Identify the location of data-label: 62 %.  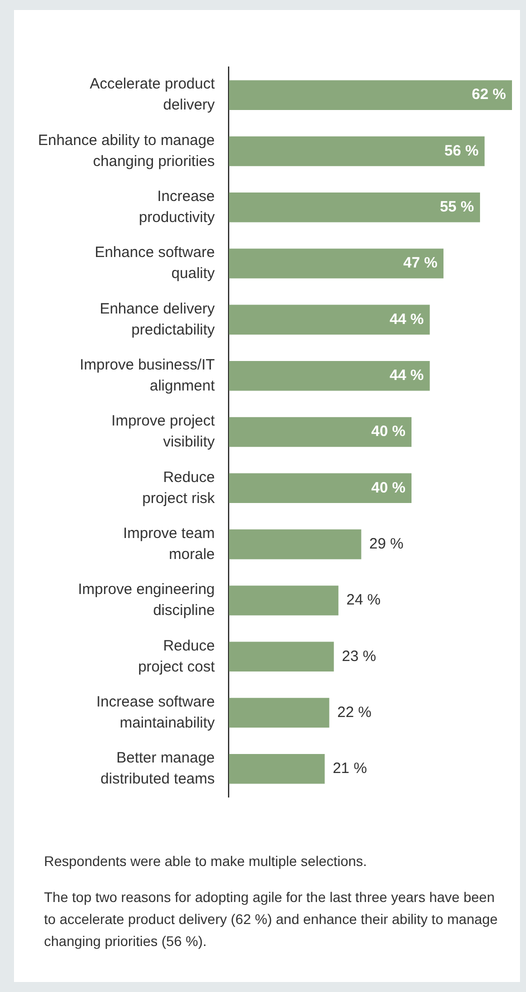
(489, 95).